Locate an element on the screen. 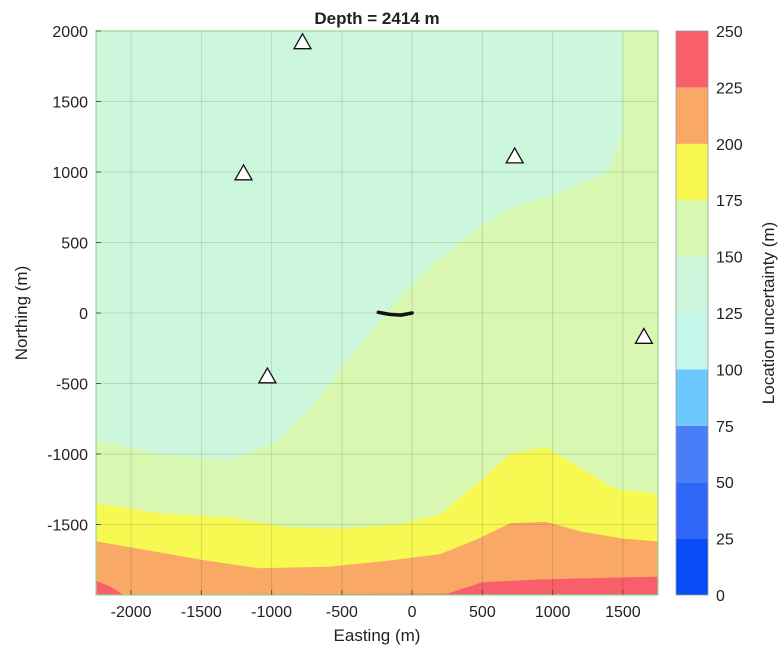 This screenshot has height=654, width=779. colorbar-tick-label: 175 is located at coordinates (729, 201).